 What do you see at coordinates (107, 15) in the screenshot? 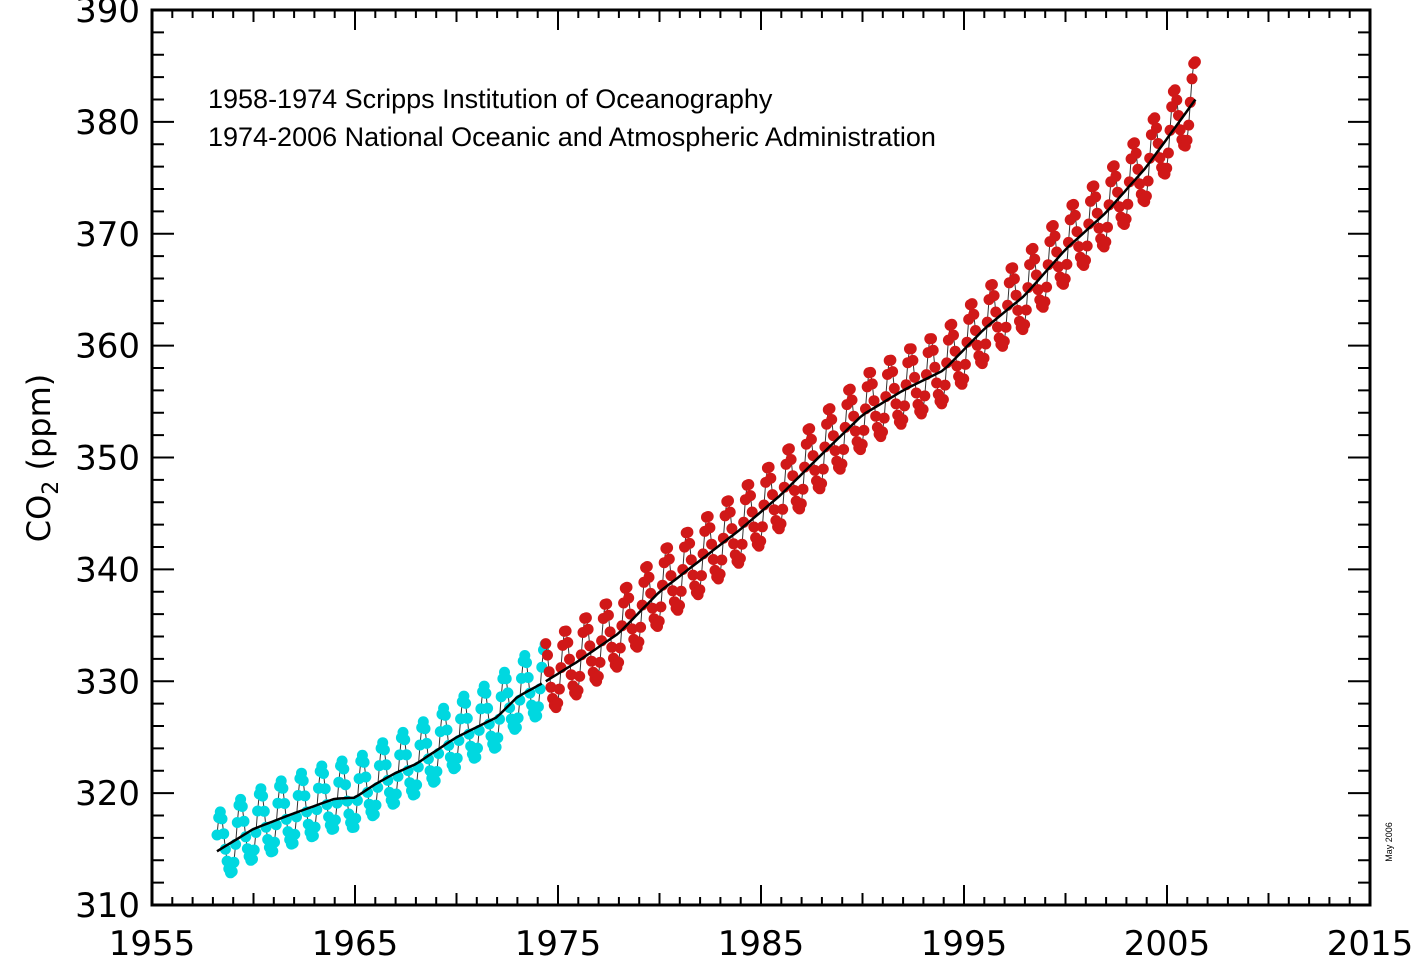
I see `y-tick-label: 390` at bounding box center [107, 15].